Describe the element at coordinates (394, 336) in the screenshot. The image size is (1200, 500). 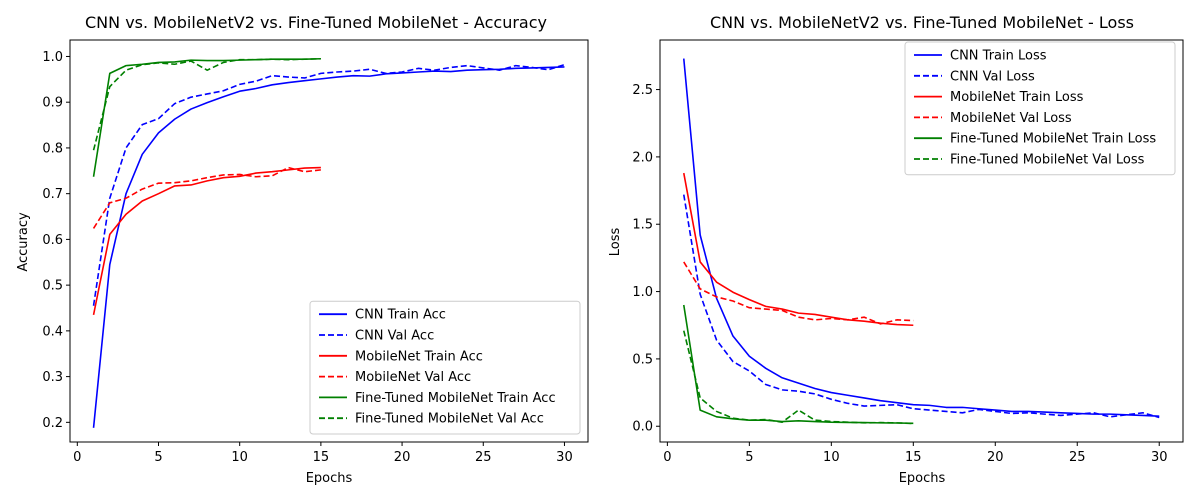
I see `accuracy-legend-label-1: CNN Val Acc` at that location.